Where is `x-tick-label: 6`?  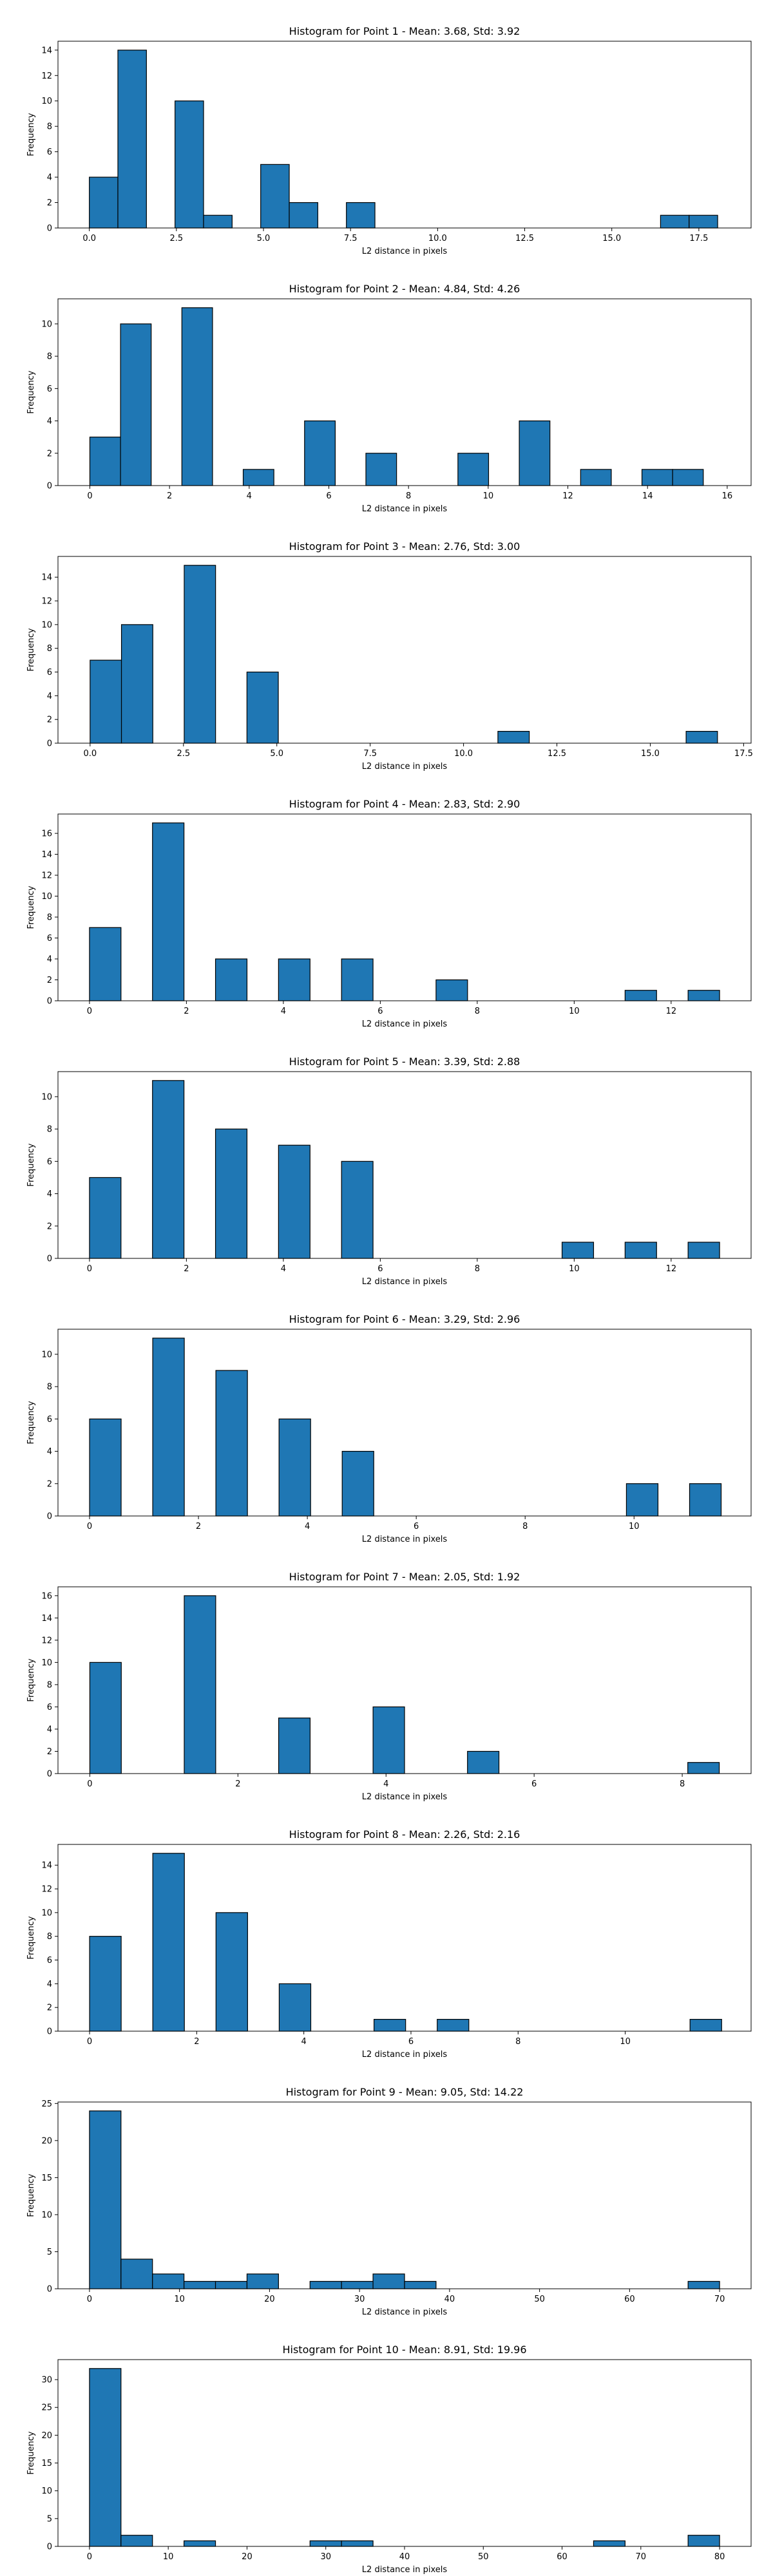
x-tick-label: 6 is located at coordinates (328, 496).